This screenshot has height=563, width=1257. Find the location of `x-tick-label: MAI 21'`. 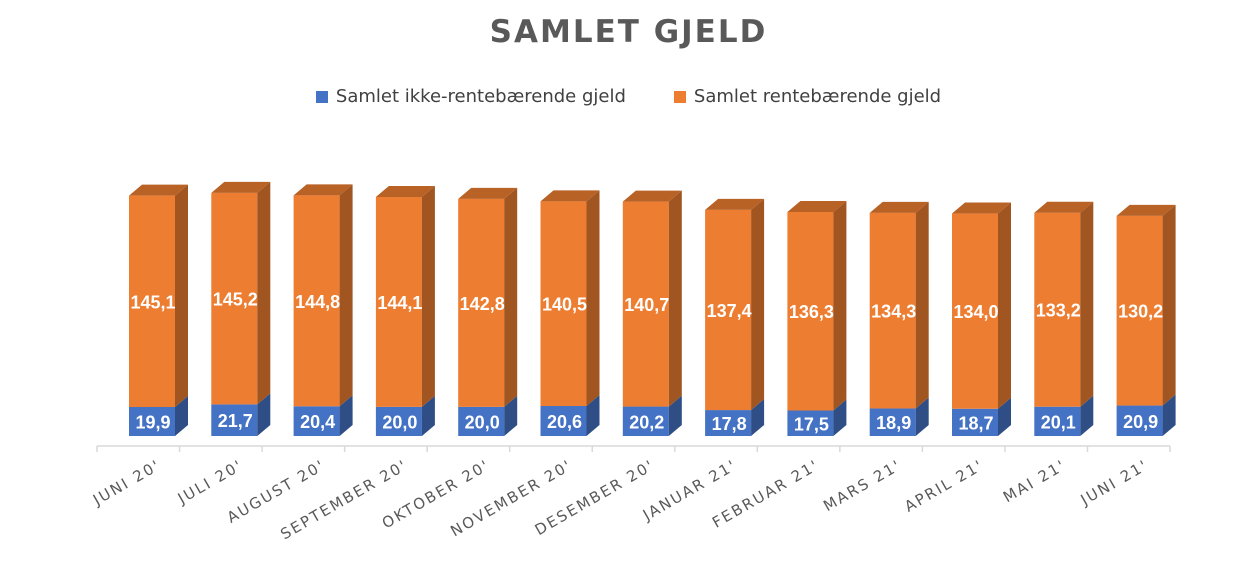

x-tick-label: MAI 21' is located at coordinates (1034, 481).